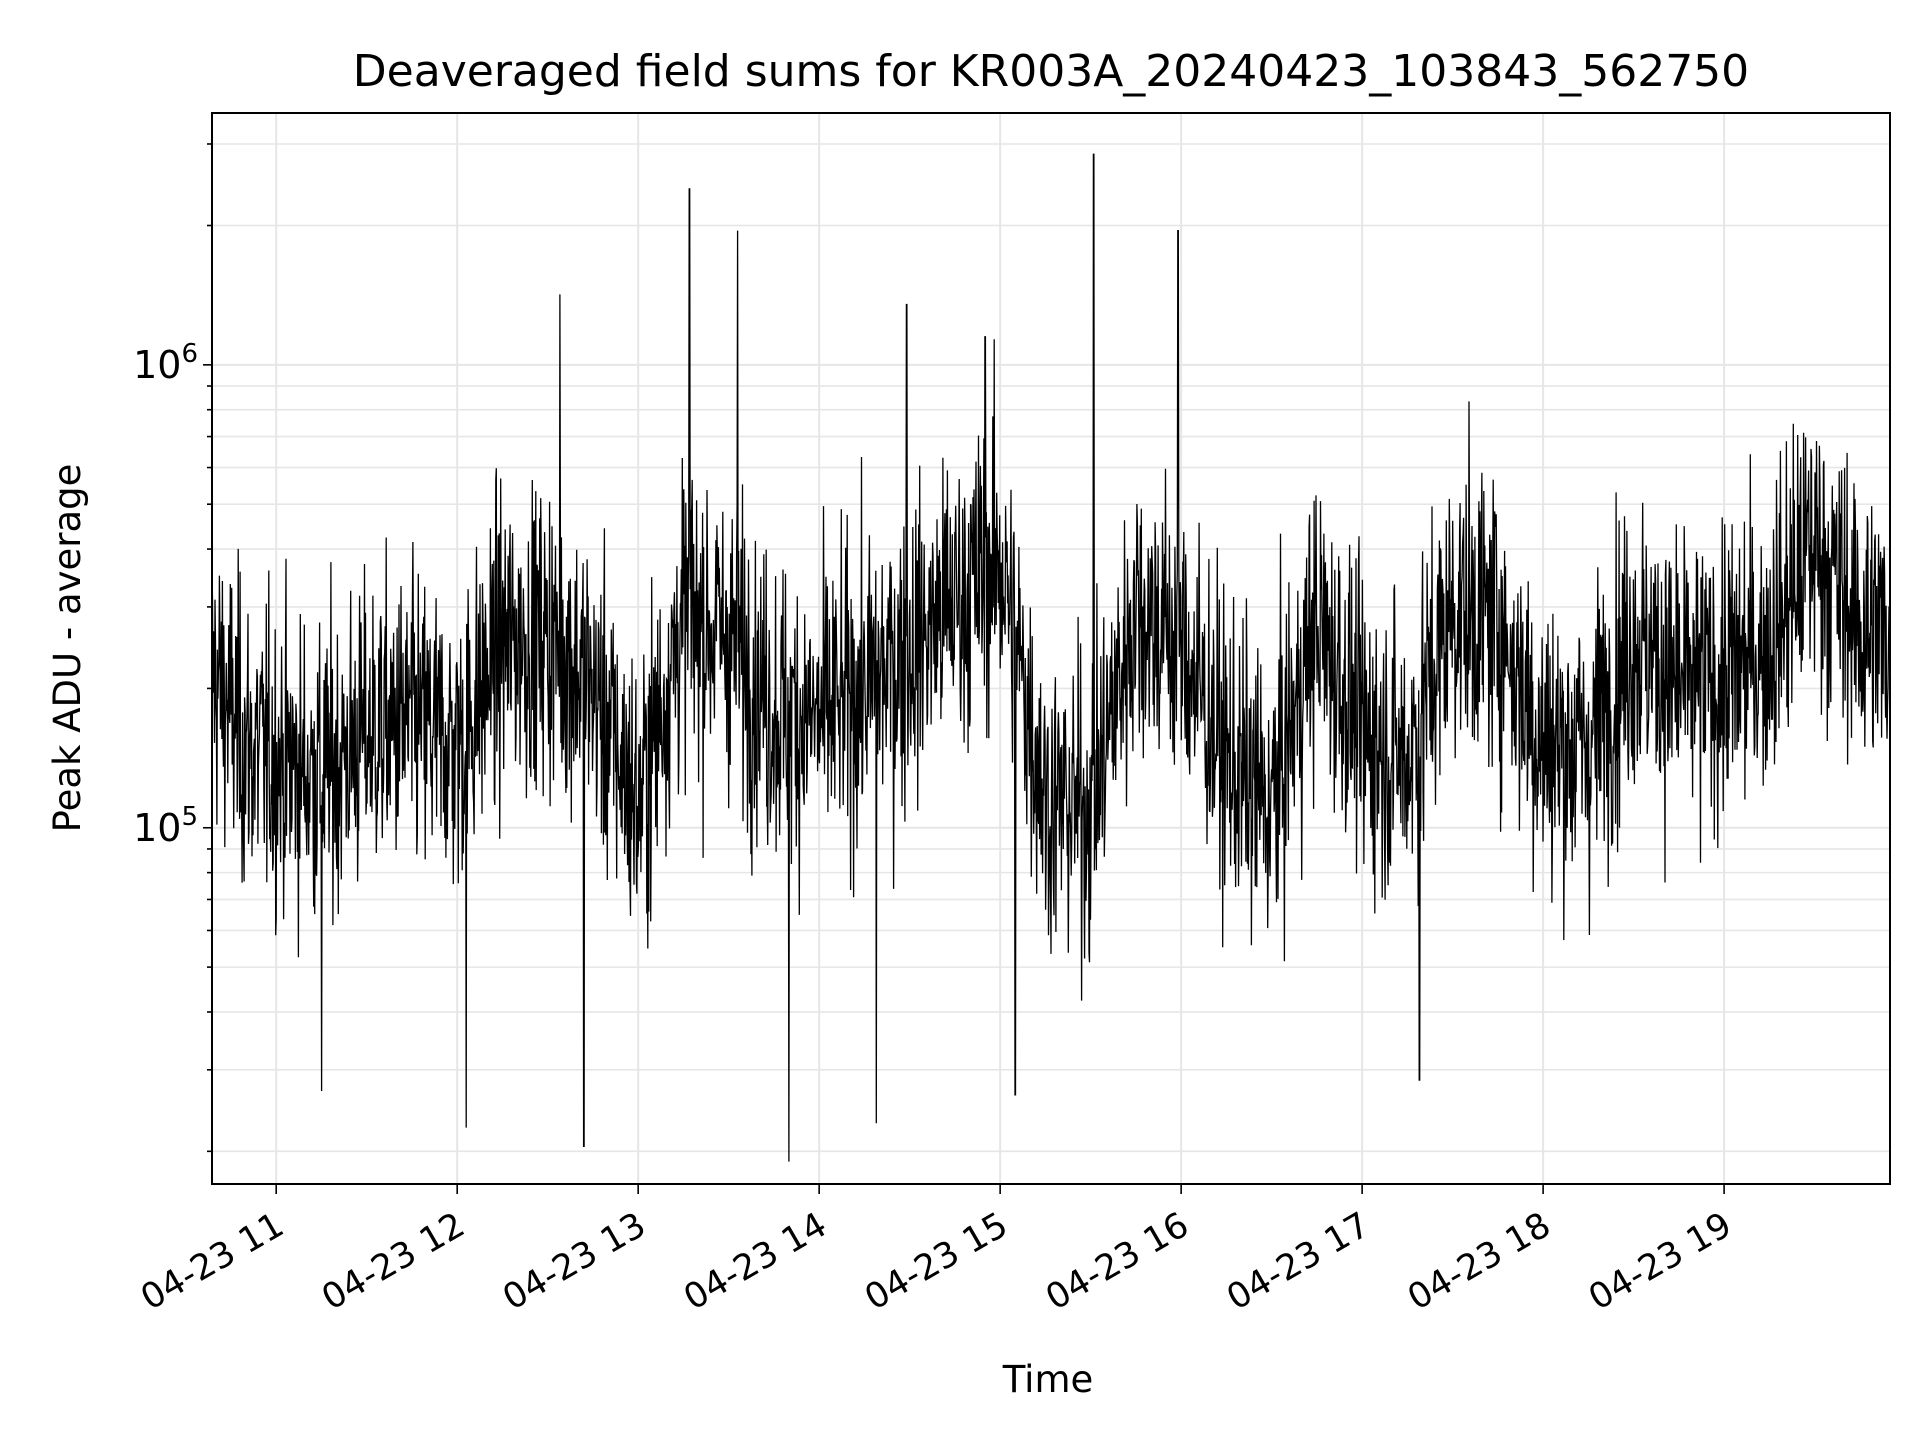  What do you see at coordinates (172, 648) in the screenshot?
I see `y-axis: 105 106` at bounding box center [172, 648].